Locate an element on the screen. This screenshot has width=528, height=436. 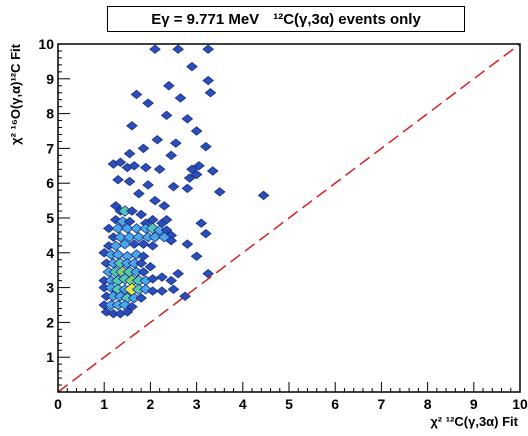
x-tick-label: 8 is located at coordinates (428, 404).